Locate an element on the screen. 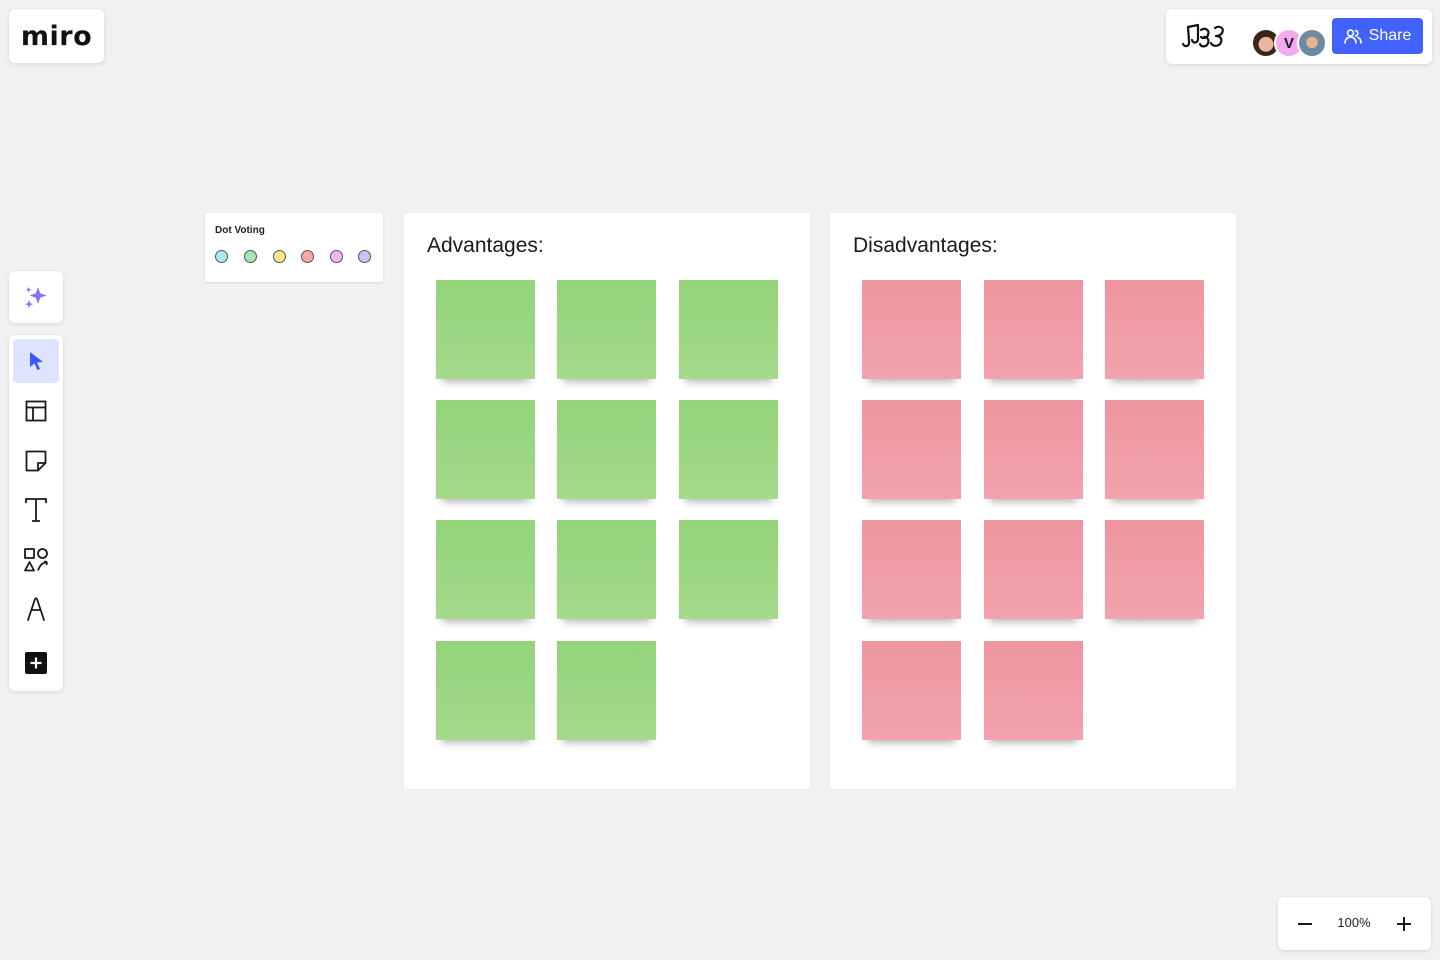 Image resolution: width=1440 pixels, height=960 pixels. layout-icon is located at coordinates (36, 411).